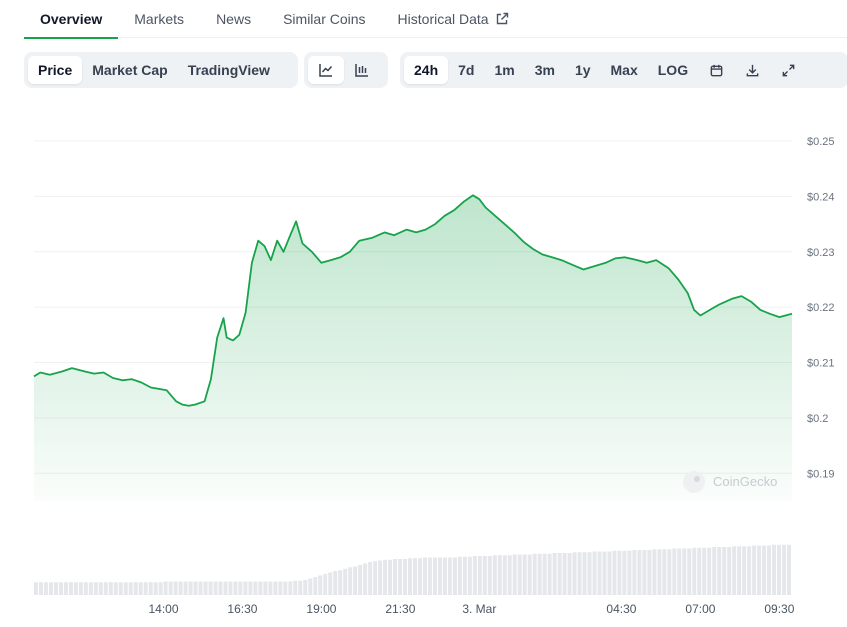  What do you see at coordinates (321, 609) in the screenshot?
I see `x-tick-label: 19:00` at bounding box center [321, 609].